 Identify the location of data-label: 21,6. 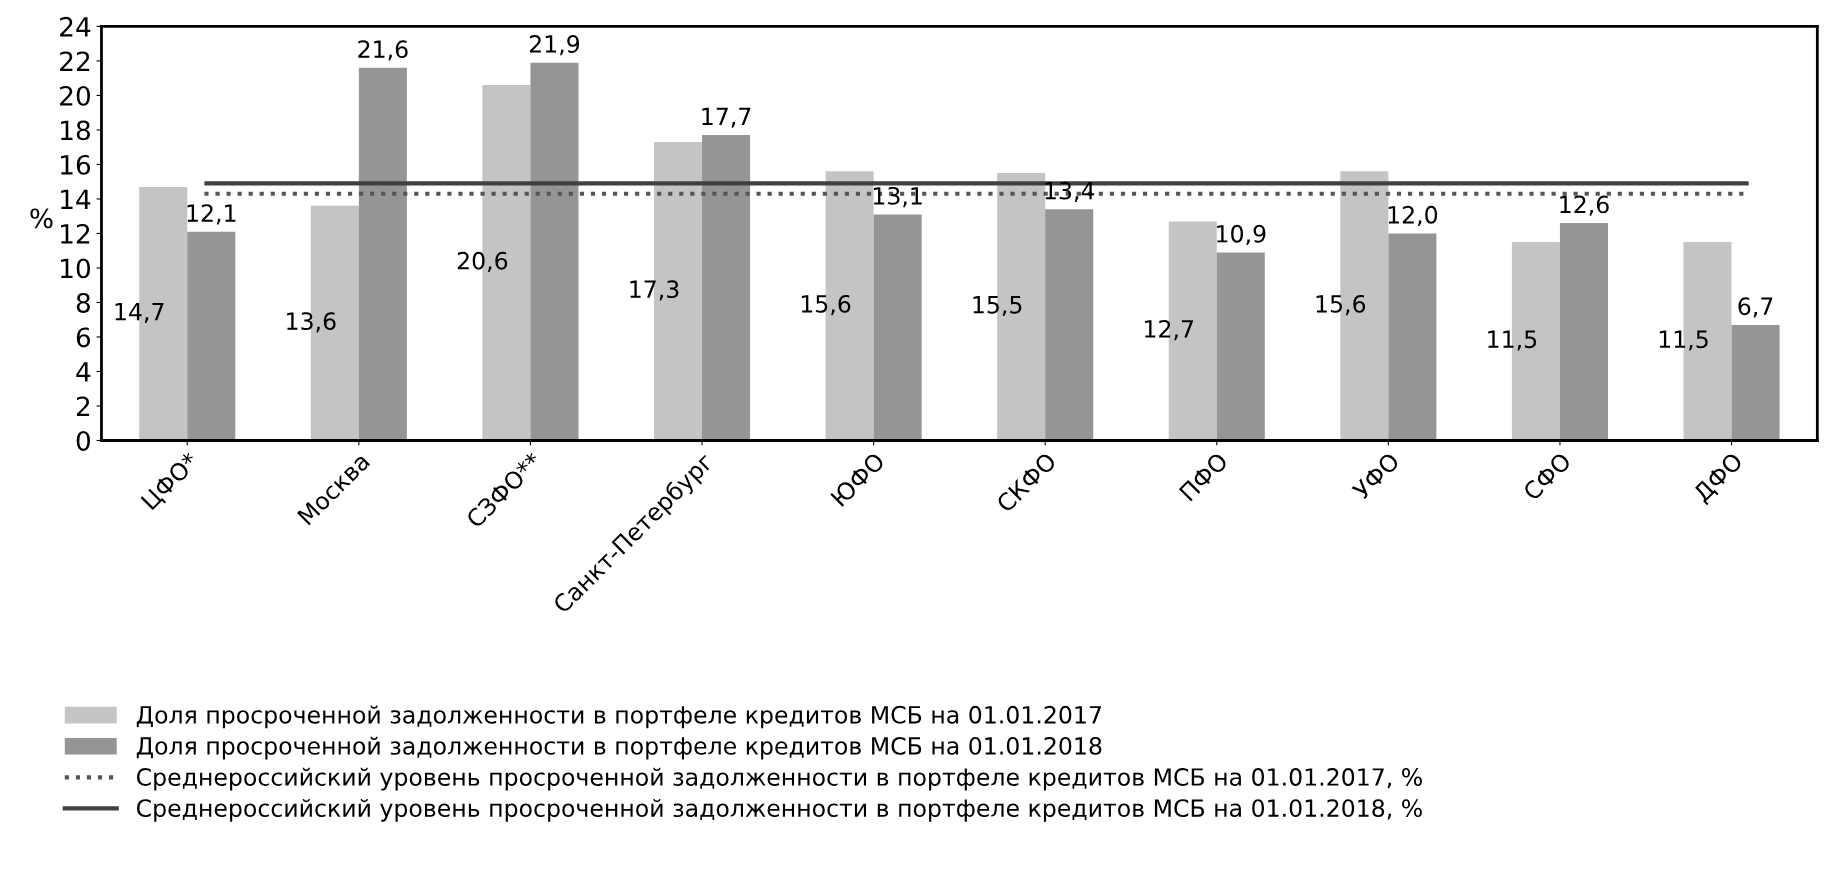
(383, 50).